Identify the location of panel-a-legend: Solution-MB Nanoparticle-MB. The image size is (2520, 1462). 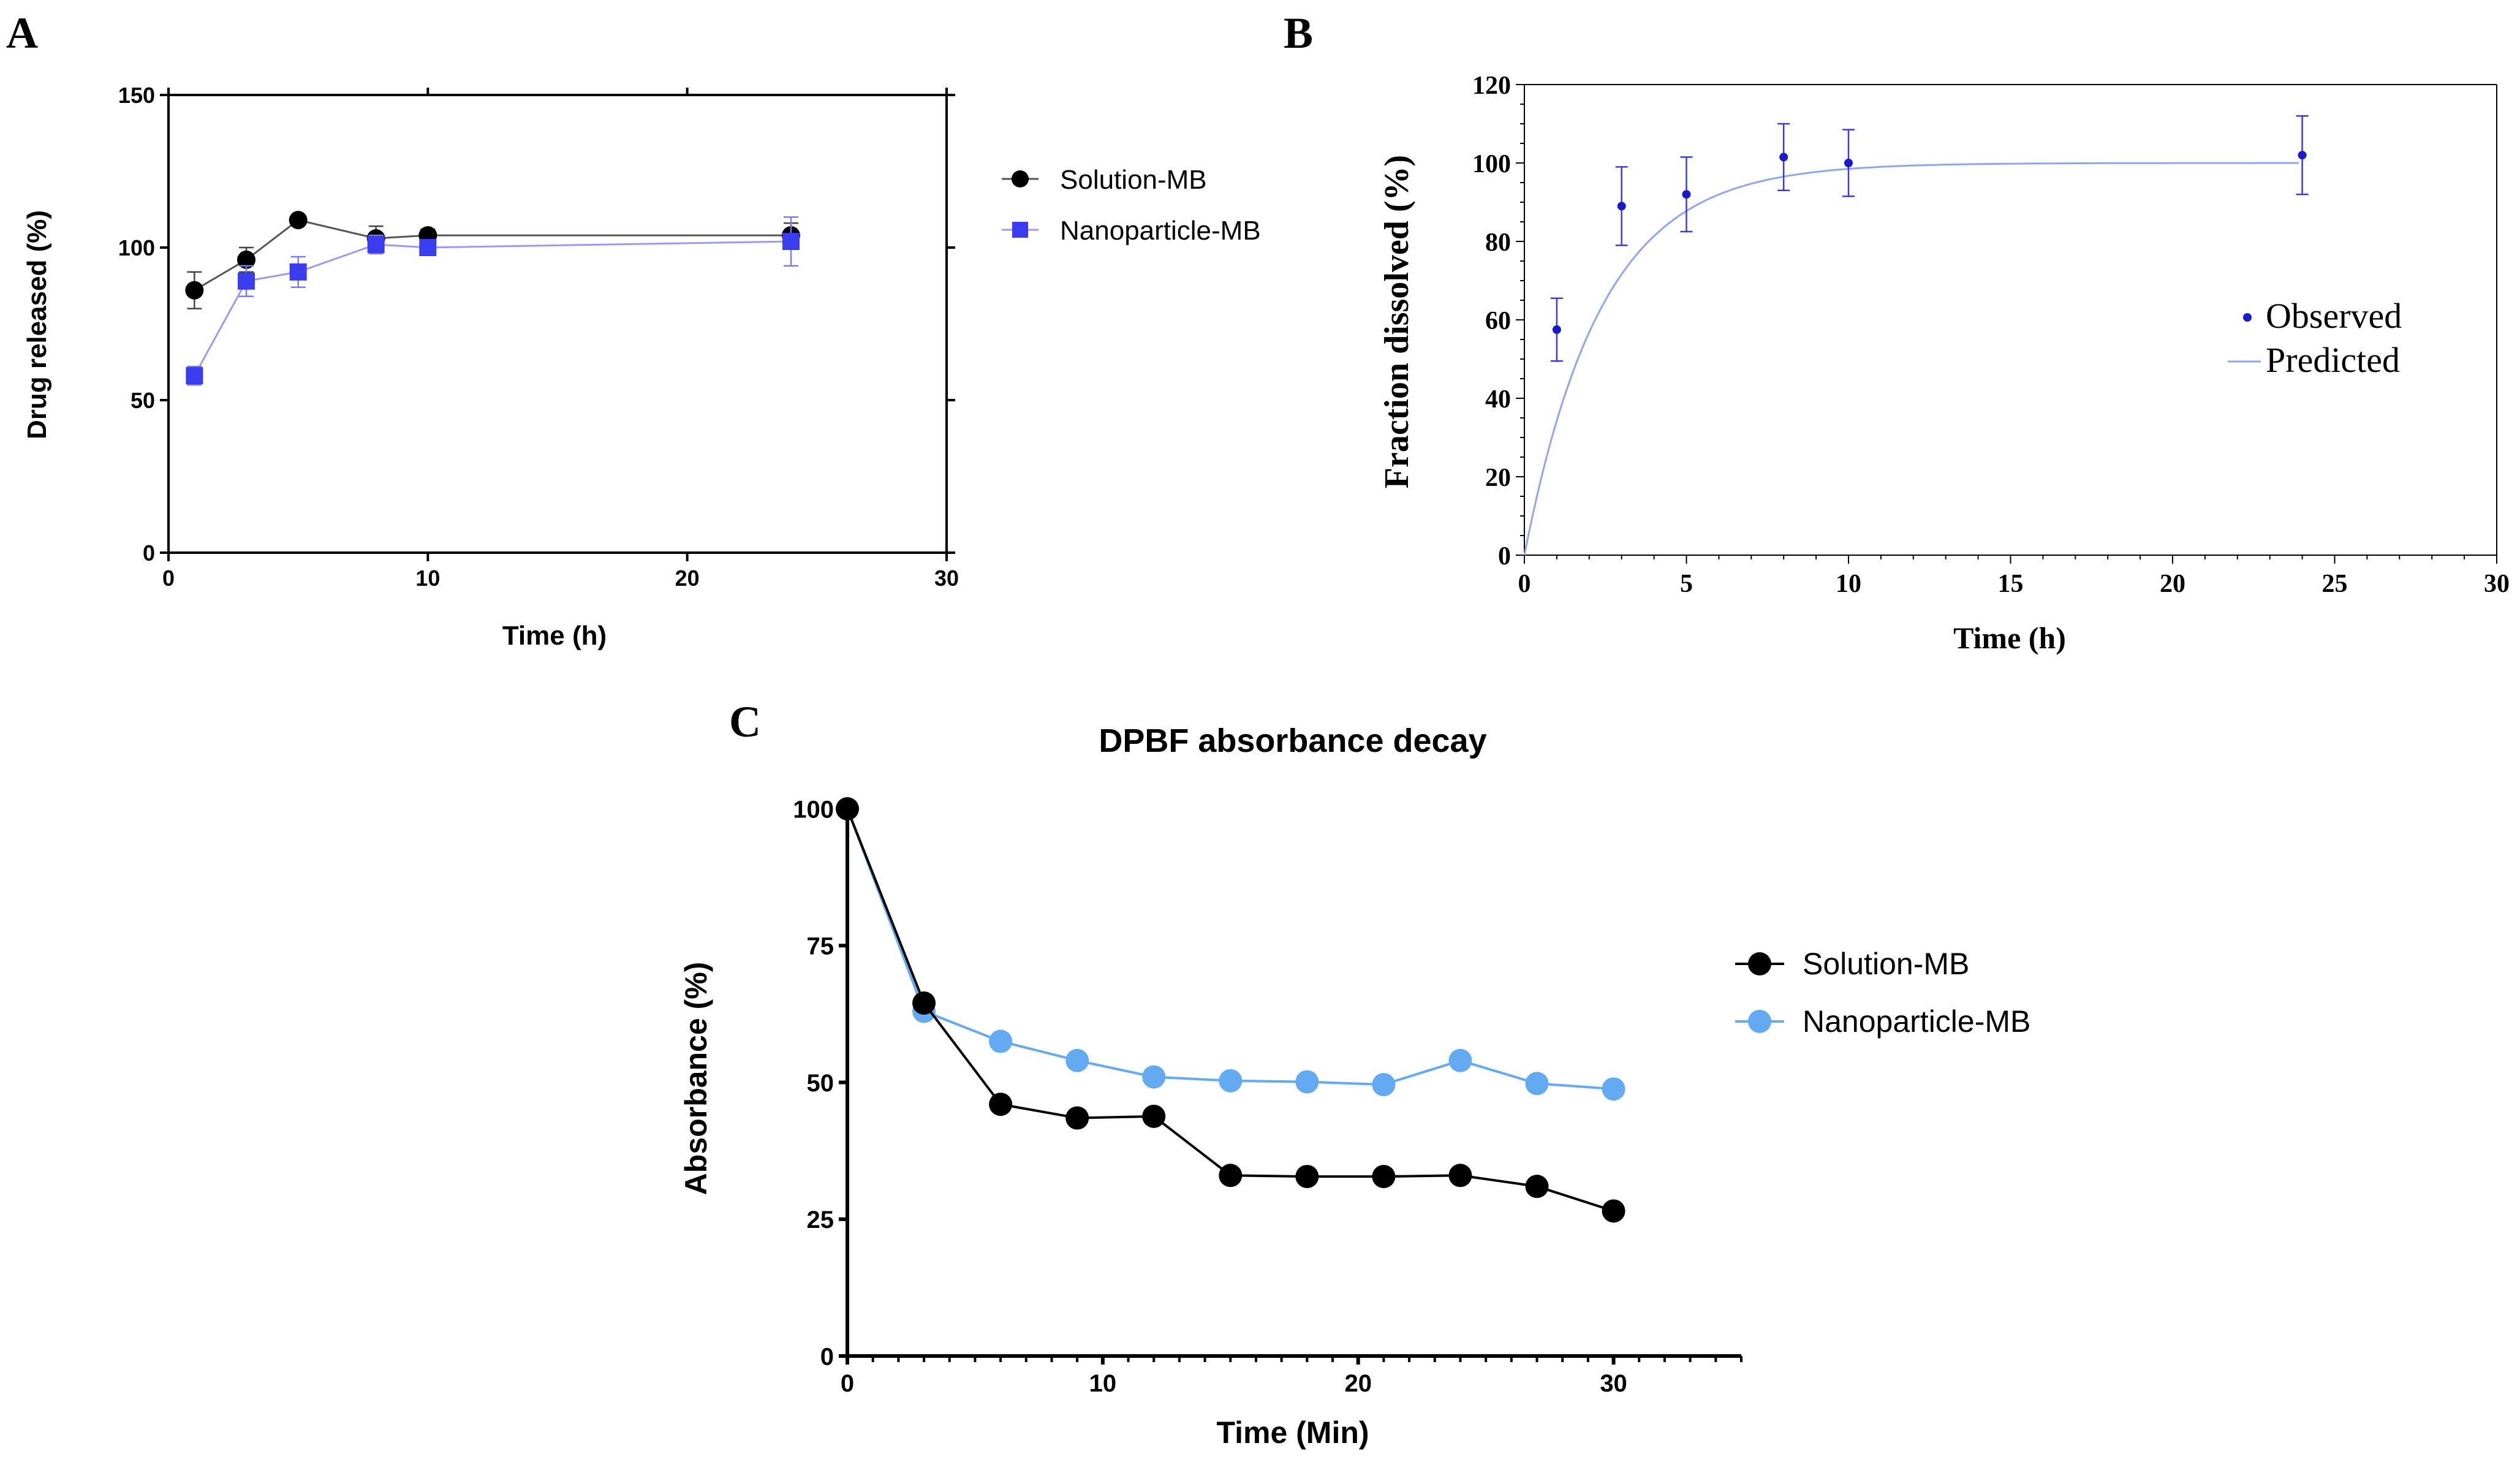
(1131, 205).